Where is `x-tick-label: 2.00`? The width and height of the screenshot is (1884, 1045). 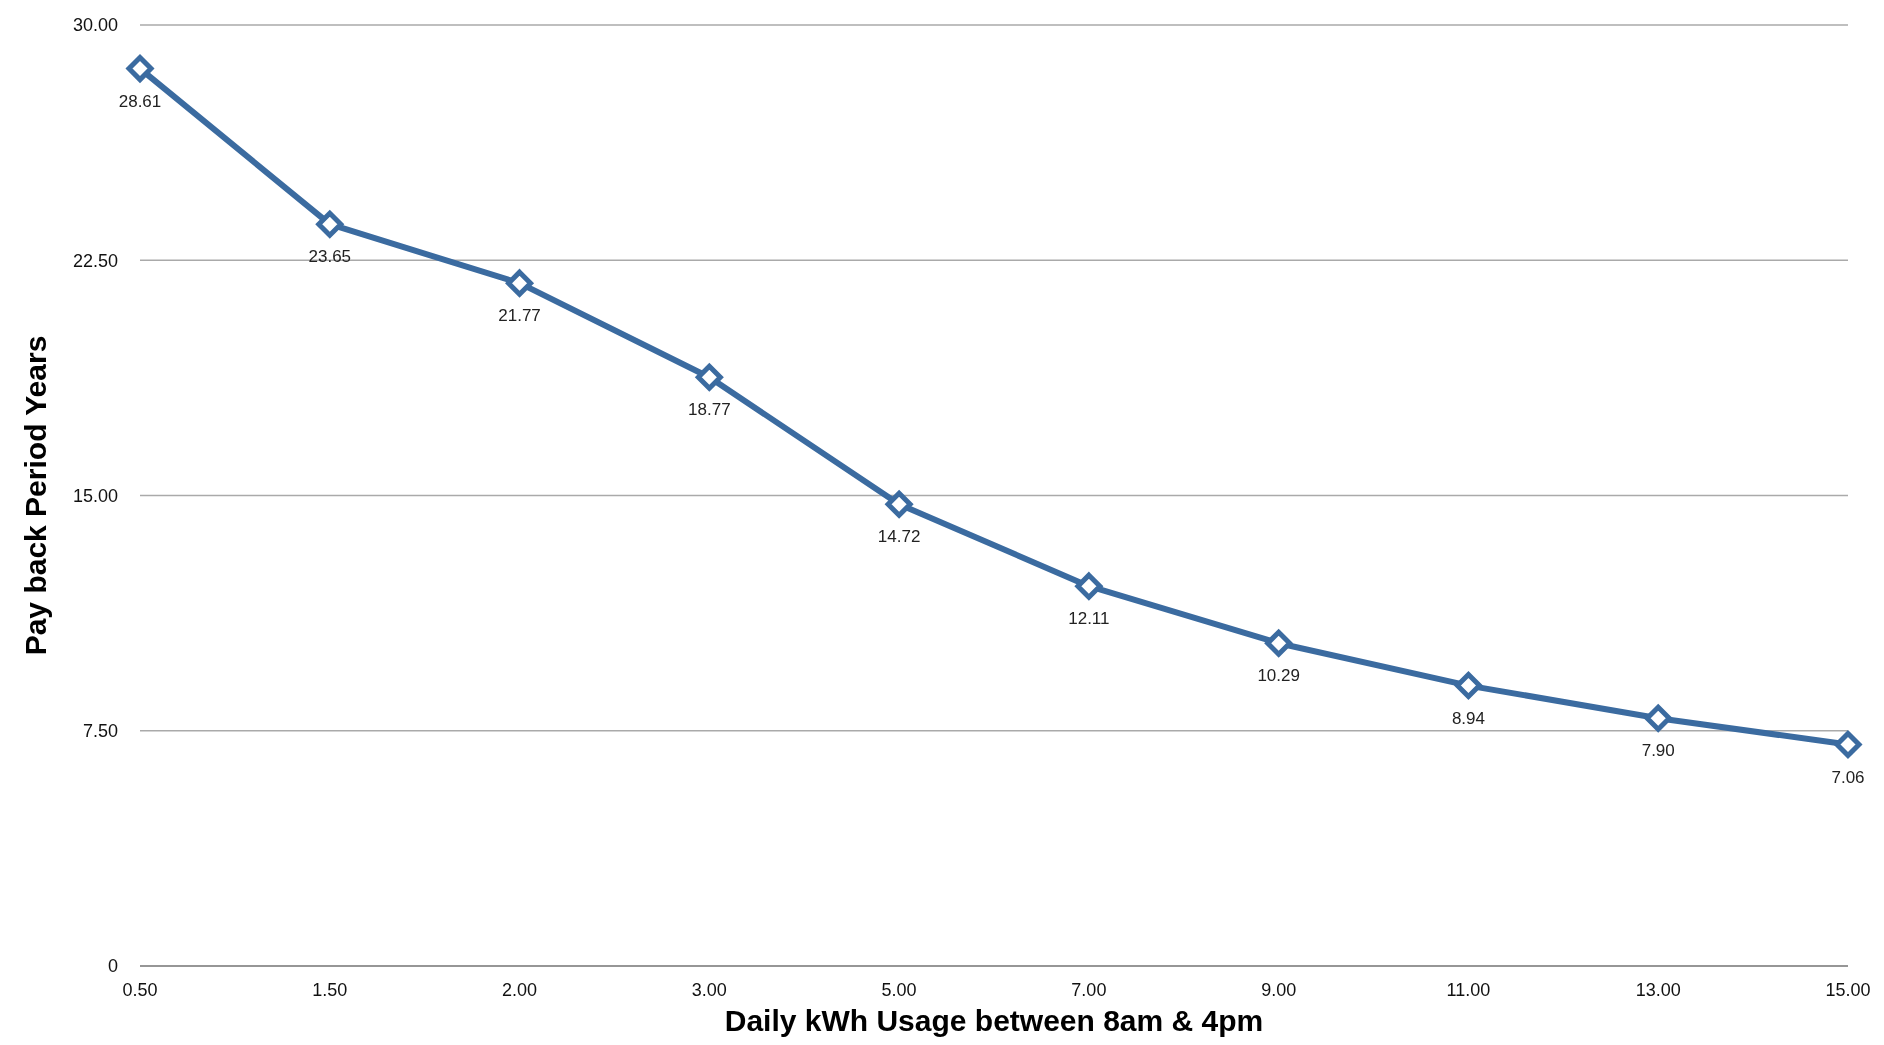 x-tick-label: 2.00 is located at coordinates (520, 990).